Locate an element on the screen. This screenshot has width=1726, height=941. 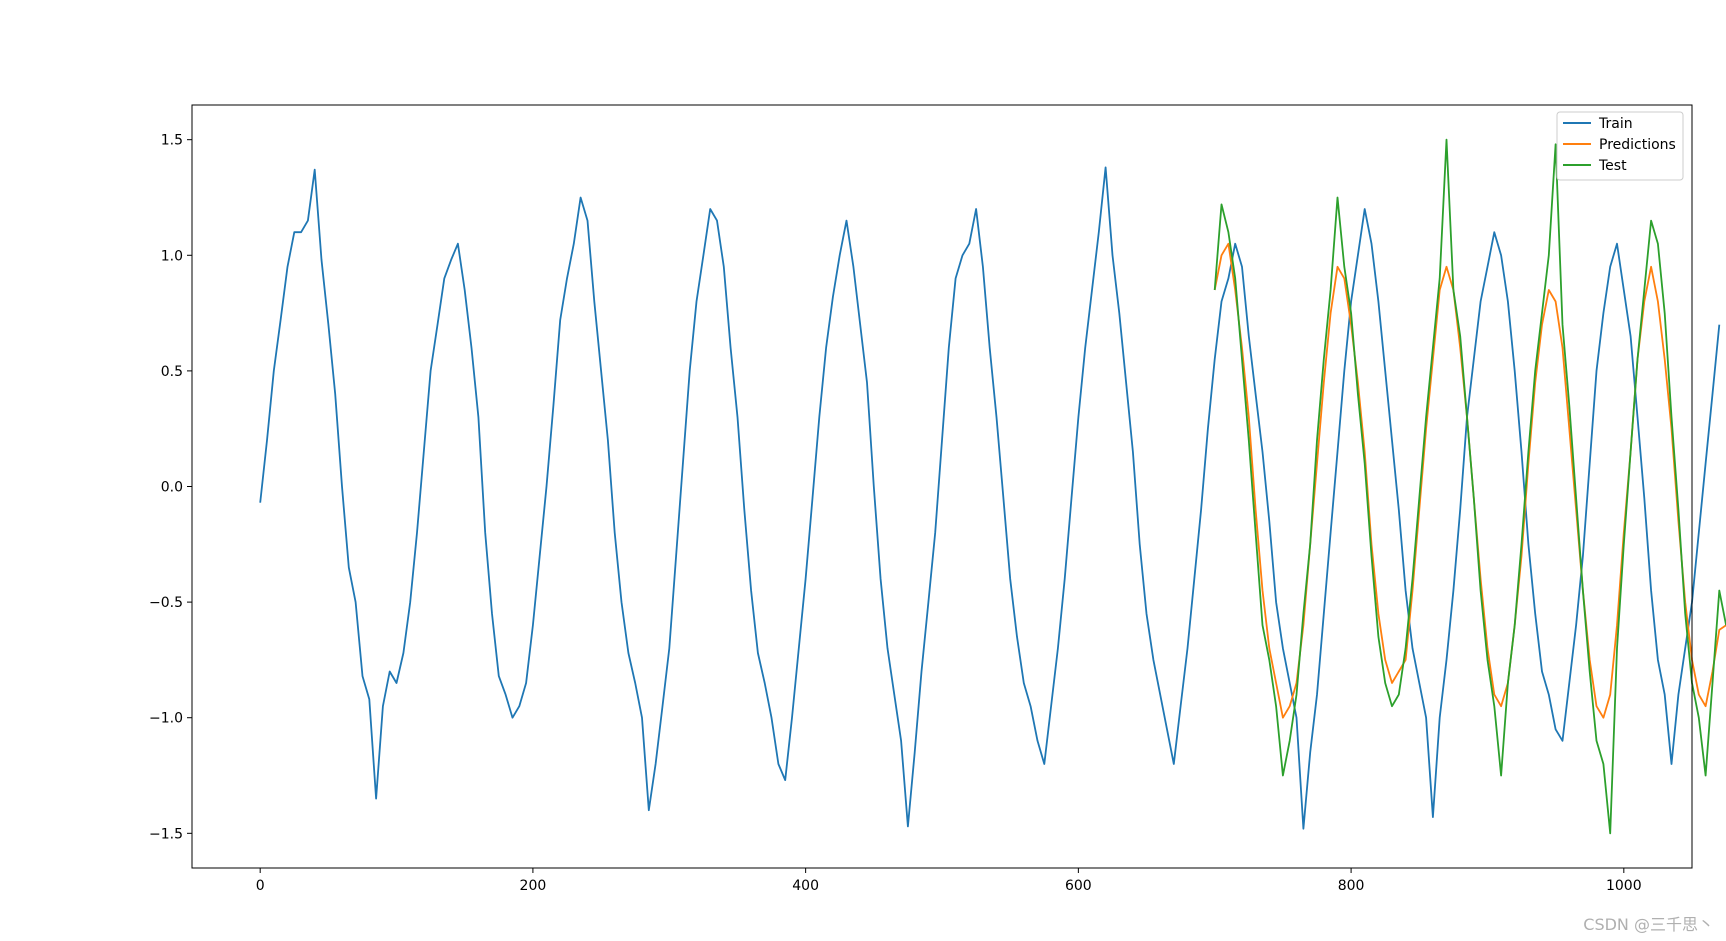
y-axis: −1.5 −1.0 −0.5 0.0 0.5 1.0 1.5 is located at coordinates (170, 487).